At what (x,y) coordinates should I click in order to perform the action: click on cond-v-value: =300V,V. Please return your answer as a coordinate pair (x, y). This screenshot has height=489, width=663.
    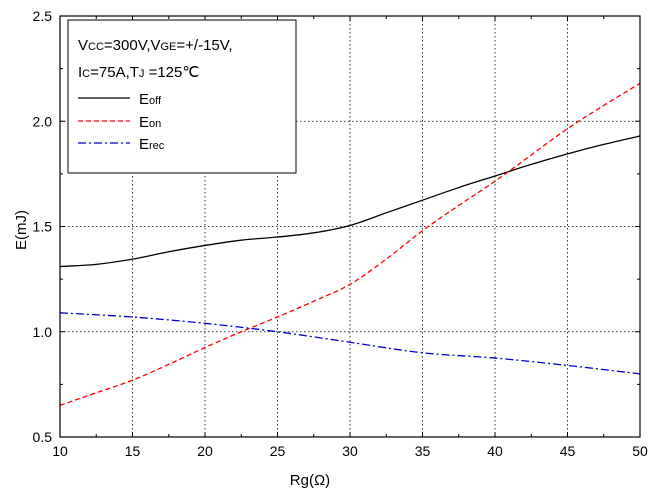
    Looking at the image, I should click on (132, 45).